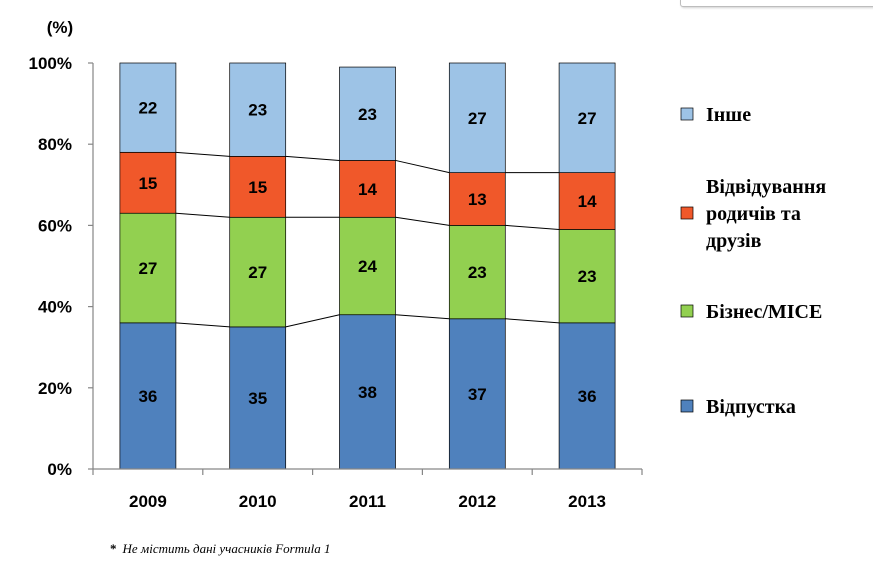  I want to click on x-tick-label: 2013, so click(587, 501).